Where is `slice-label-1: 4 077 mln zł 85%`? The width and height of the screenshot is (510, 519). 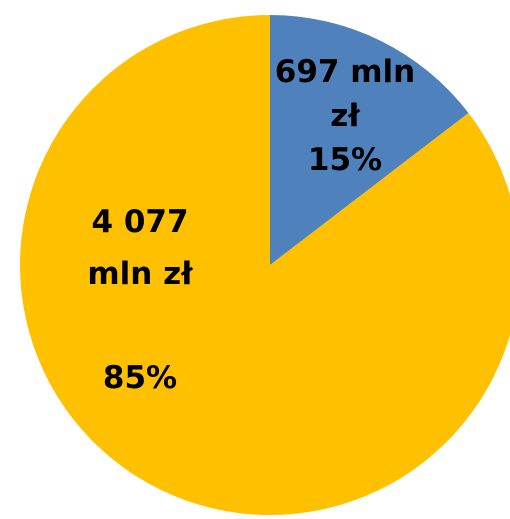
slice-label-1: 4 077 mln zł 85% is located at coordinates (140, 300).